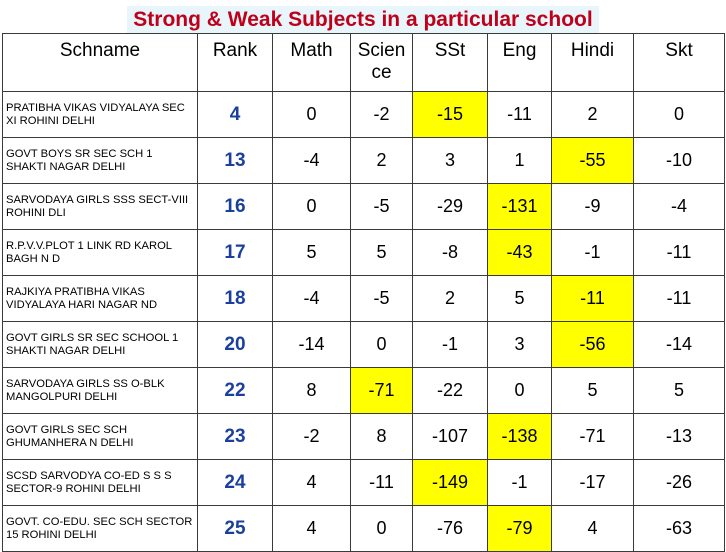 This screenshot has height=552, width=726. I want to click on school-name-cell: SARVODAYA GIRLS SSS SECT-VIII ROHINI DLI, so click(100, 206).